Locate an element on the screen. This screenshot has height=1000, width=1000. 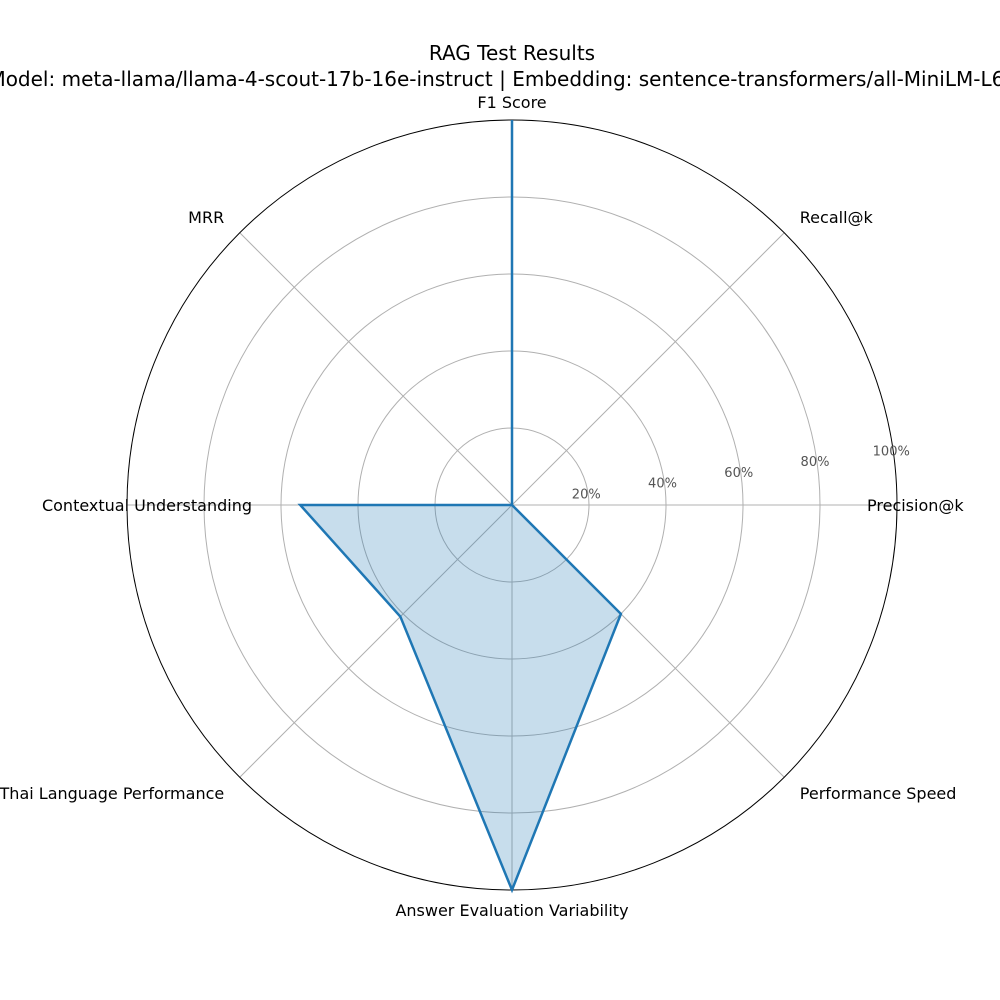
r-tick-label-2: 40% is located at coordinates (662, 484).